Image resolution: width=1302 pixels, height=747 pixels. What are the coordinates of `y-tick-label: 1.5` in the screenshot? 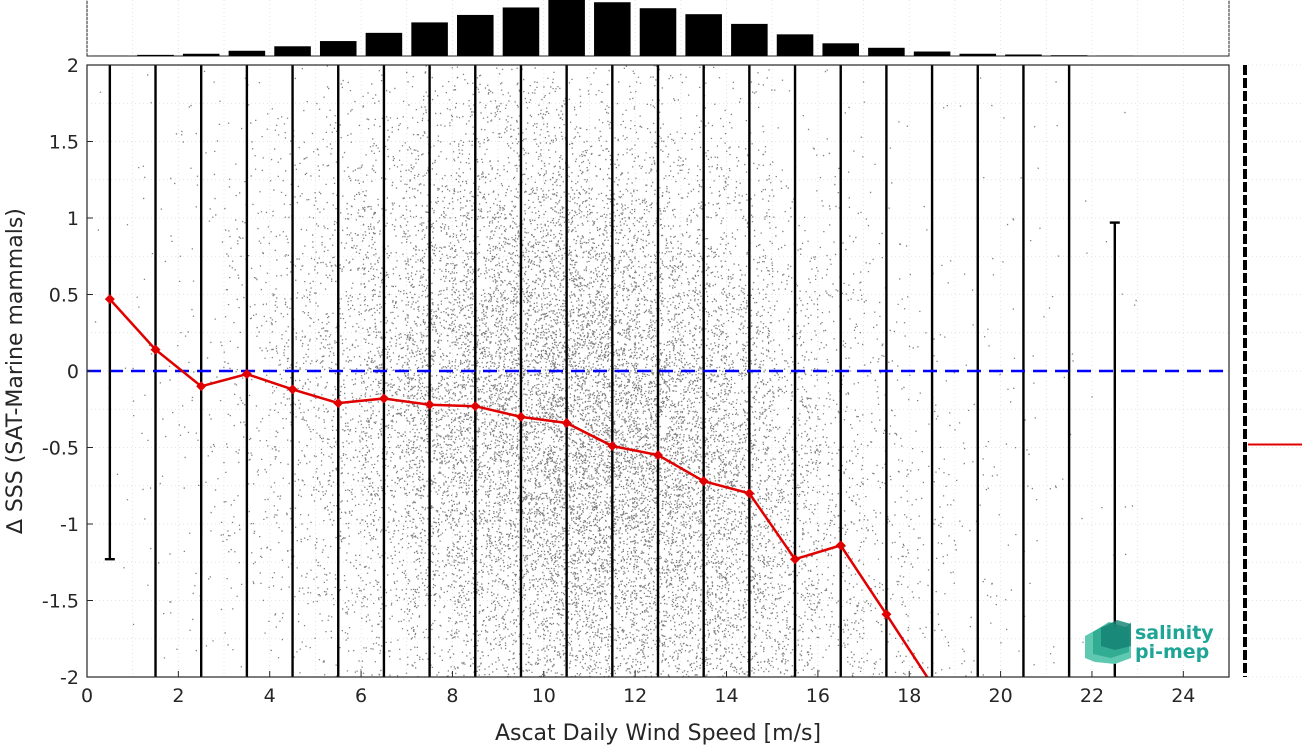 It's located at (64, 143).